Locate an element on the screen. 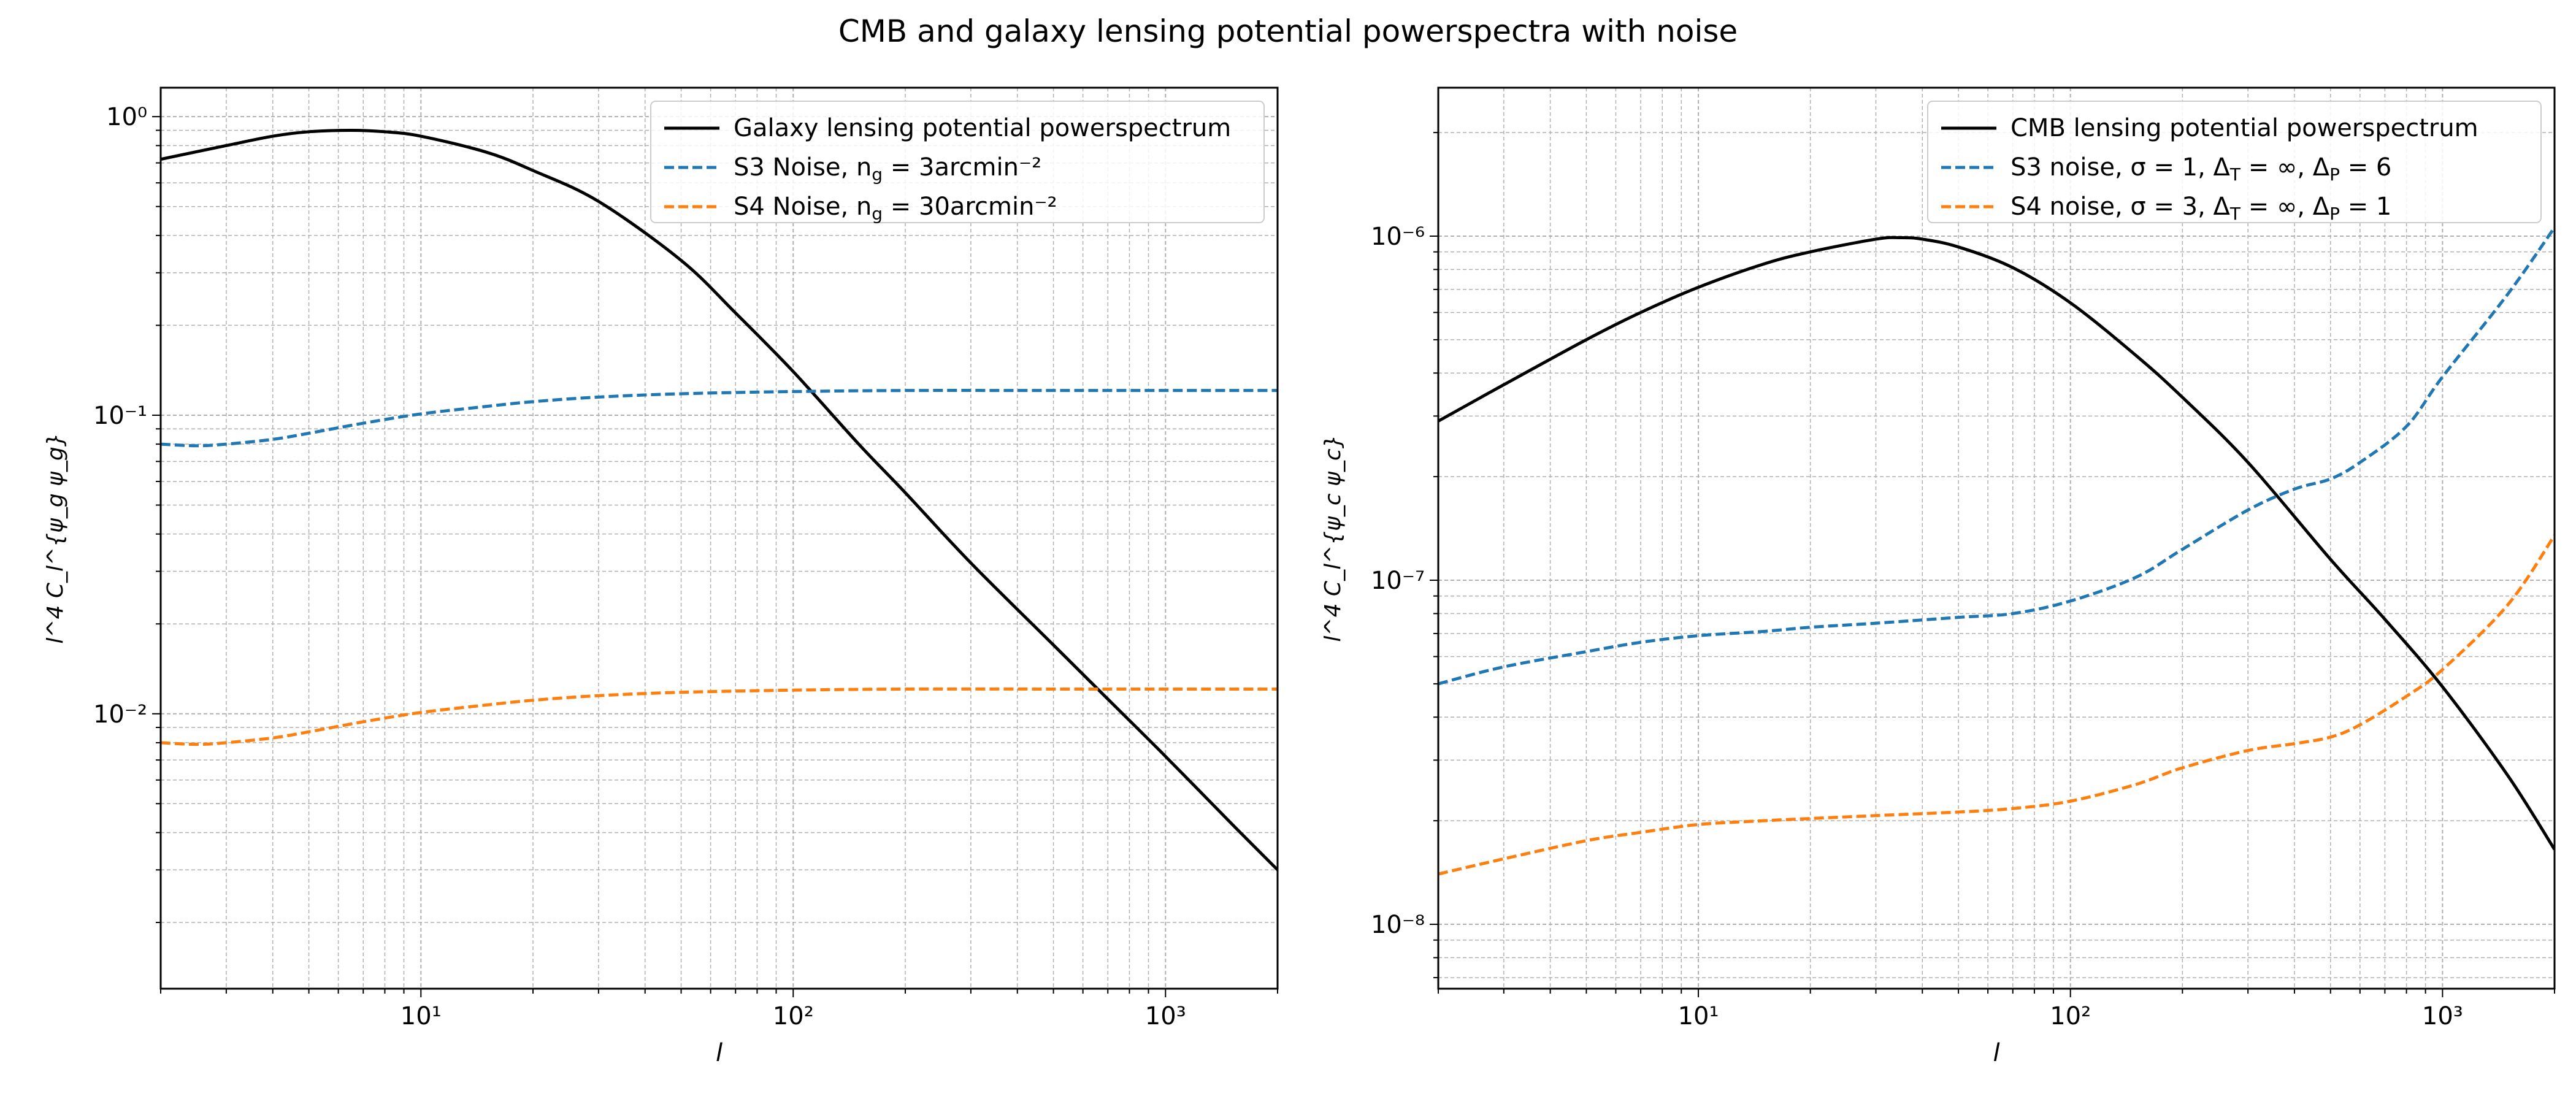 This screenshot has width=2576, height=1104. legend-entry-1: S3 noise, σ = 1, ΔT​ = ∞, ΔP​ = 6 is located at coordinates (2201, 169).